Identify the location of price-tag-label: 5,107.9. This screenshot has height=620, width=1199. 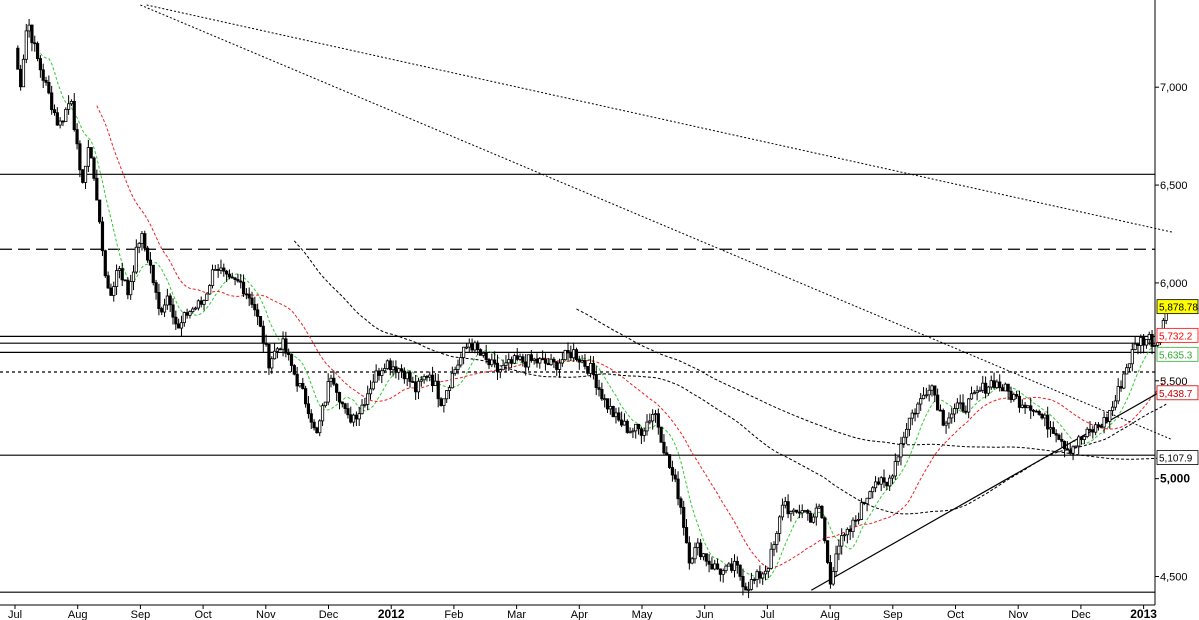
(1176, 459).